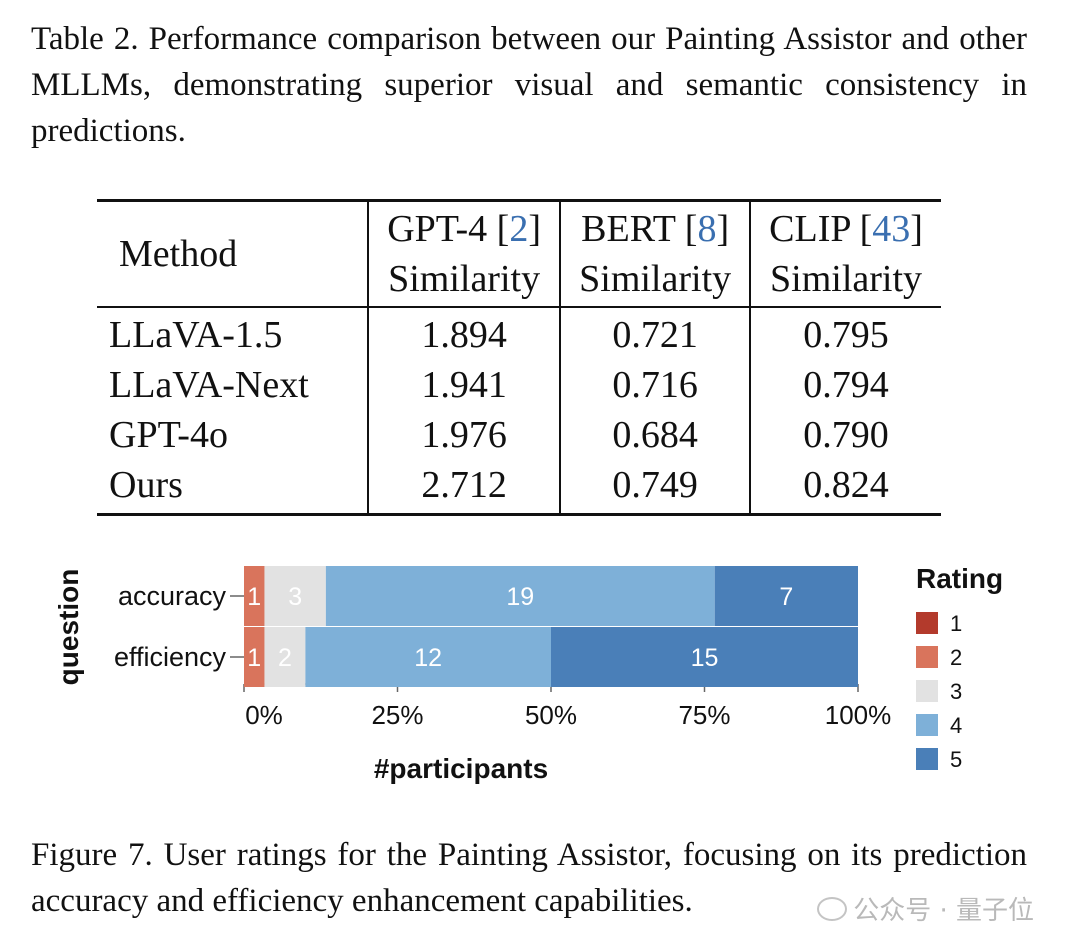 The height and width of the screenshot is (950, 1068). Describe the element at coordinates (655, 435) in the screenshot. I see `value-cell: 0.684` at that location.